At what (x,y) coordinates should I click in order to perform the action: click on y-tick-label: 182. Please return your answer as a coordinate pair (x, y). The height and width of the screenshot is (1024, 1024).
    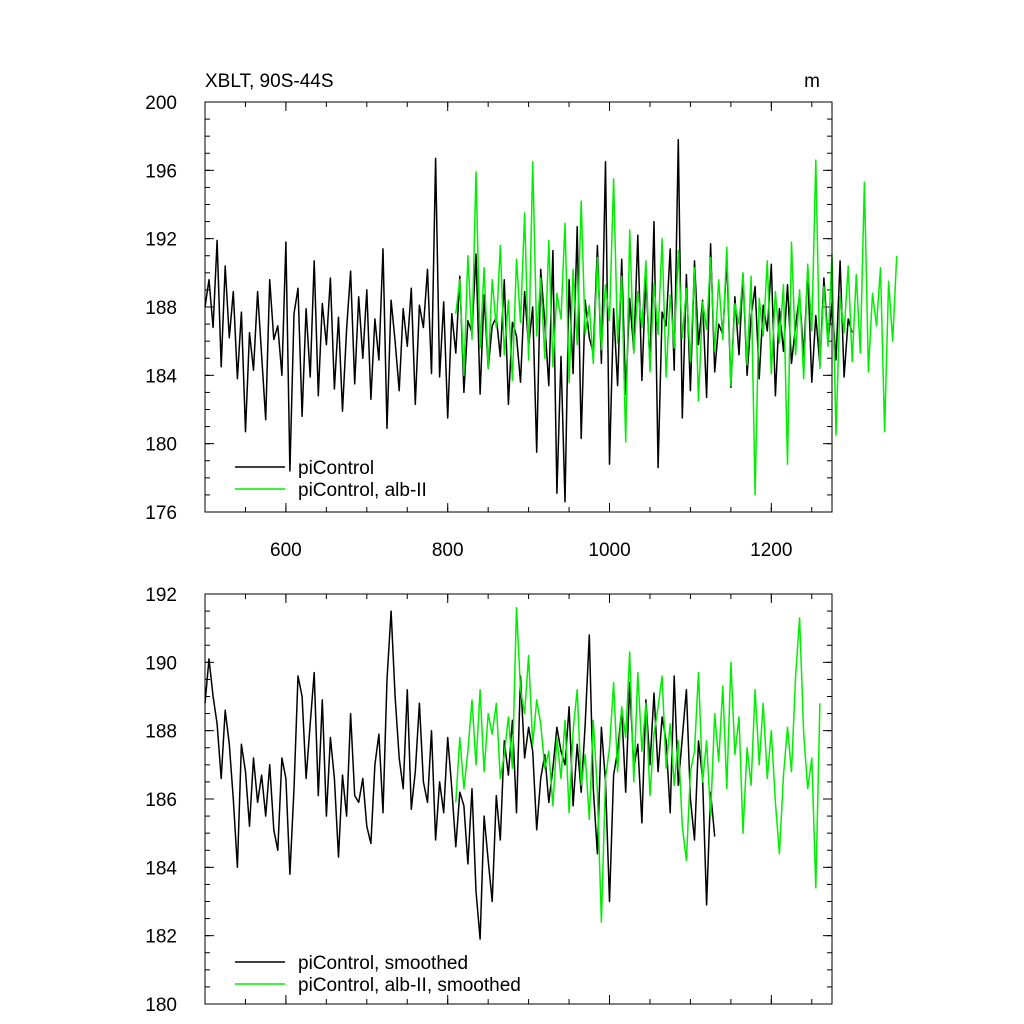
    Looking at the image, I should click on (161, 937).